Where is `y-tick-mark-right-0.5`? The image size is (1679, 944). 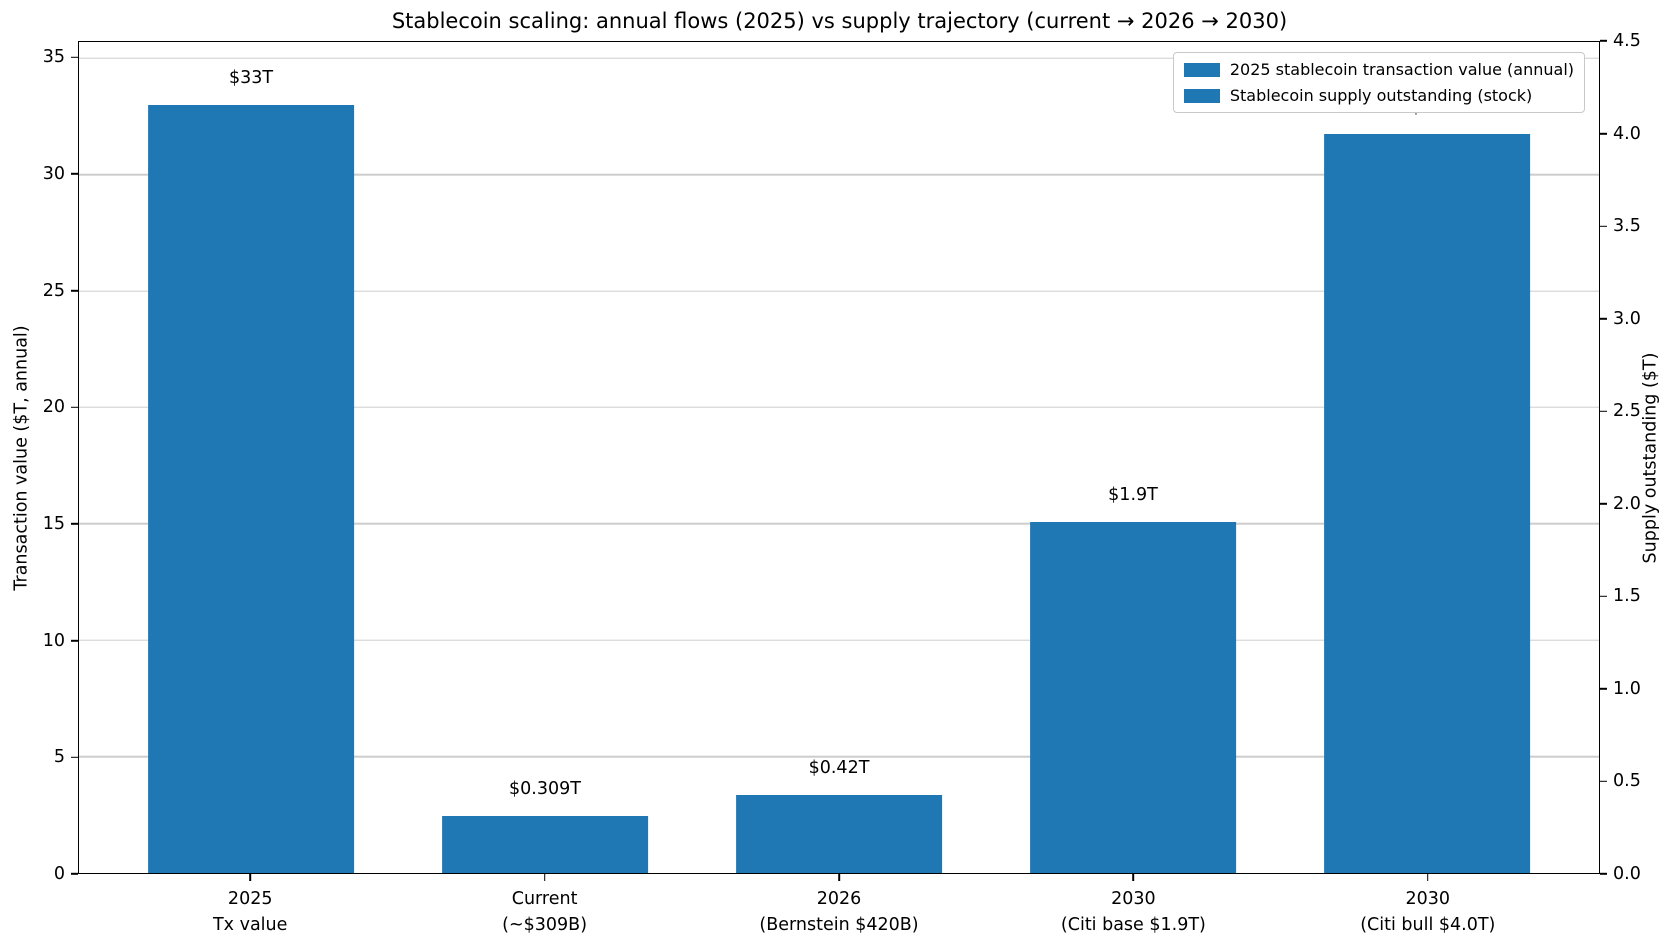 y-tick-mark-right-0.5 is located at coordinates (1603, 781).